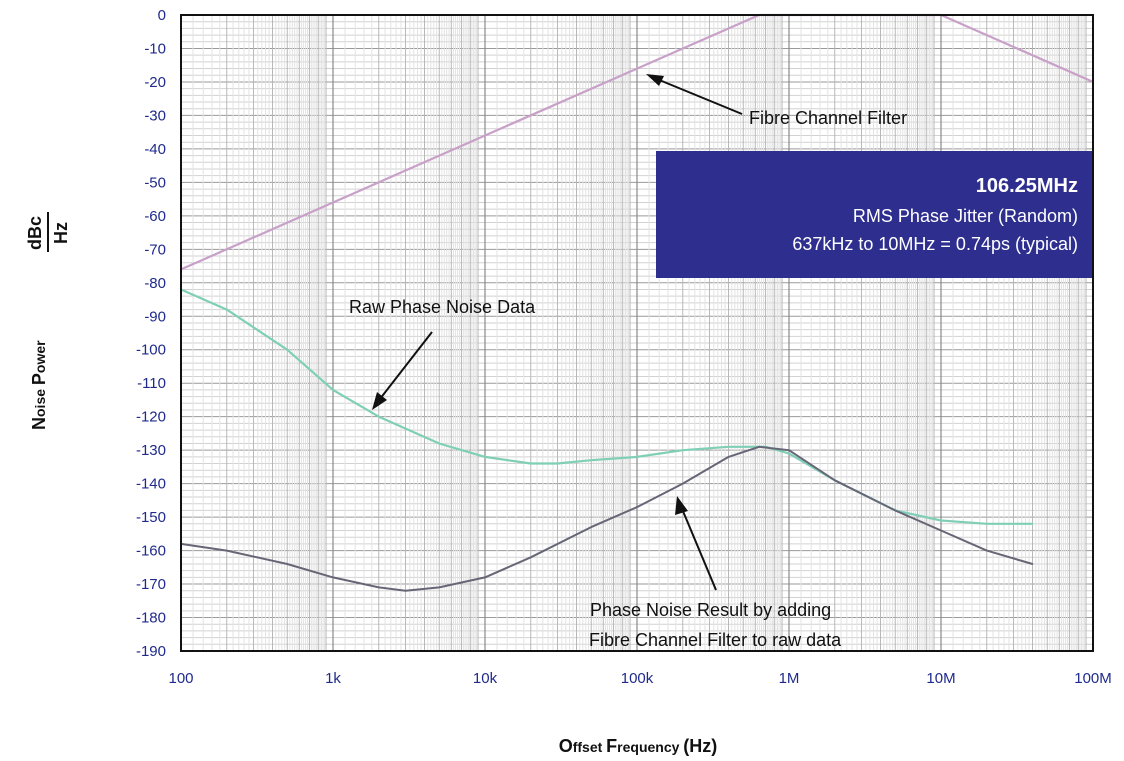 Image resolution: width=1124 pixels, height=761 pixels. I want to click on arrow-result, so click(698, 547).